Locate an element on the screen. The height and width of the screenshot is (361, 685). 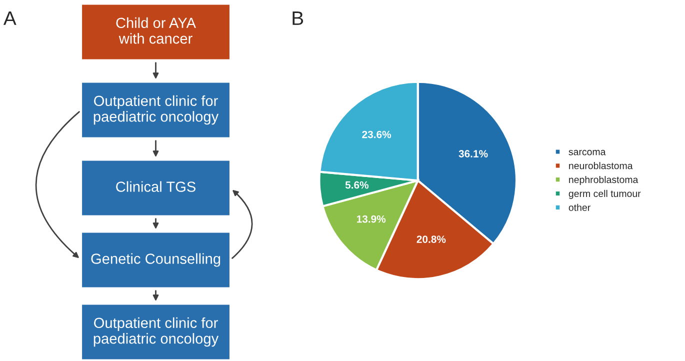
data-label: 5.6% is located at coordinates (357, 185).